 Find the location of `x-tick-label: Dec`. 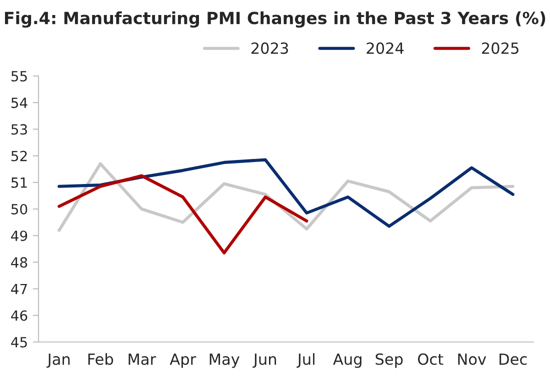

x-tick-label: Dec is located at coordinates (513, 359).